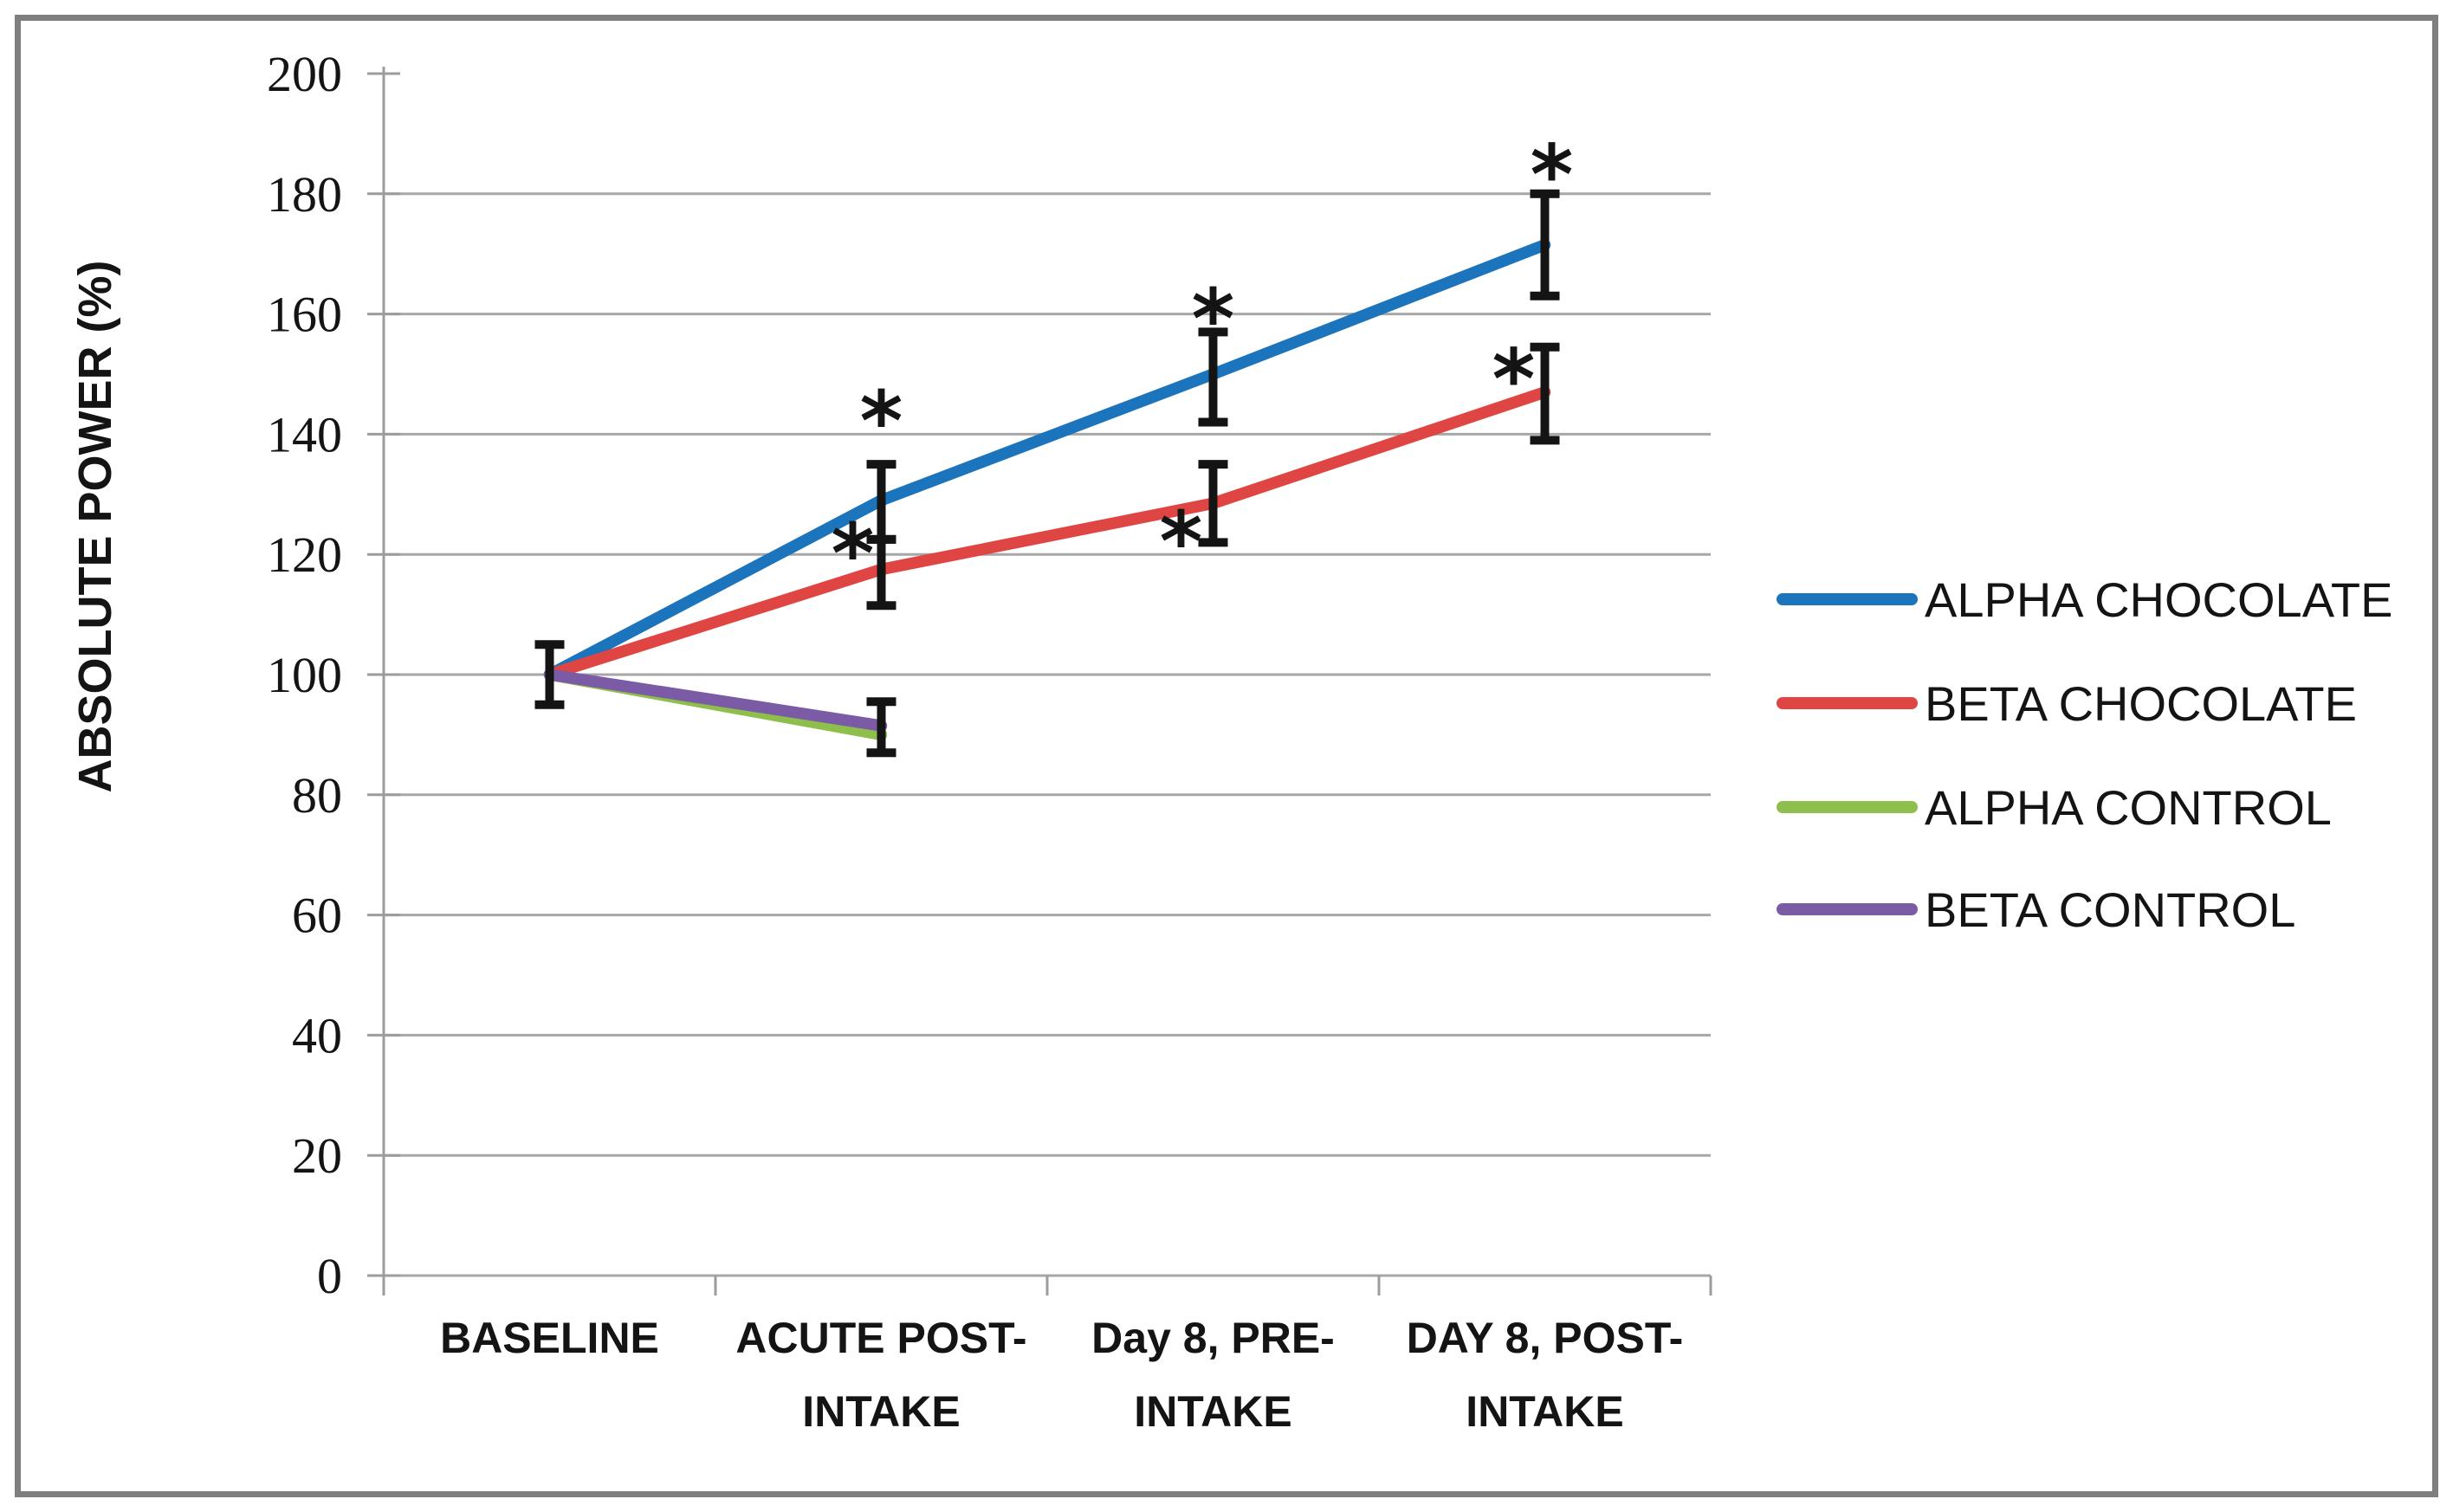 The height and width of the screenshot is (1512, 2453). What do you see at coordinates (1213, 377) in the screenshot?
I see `error-bar-alpha-chocolate-c2` at bounding box center [1213, 377].